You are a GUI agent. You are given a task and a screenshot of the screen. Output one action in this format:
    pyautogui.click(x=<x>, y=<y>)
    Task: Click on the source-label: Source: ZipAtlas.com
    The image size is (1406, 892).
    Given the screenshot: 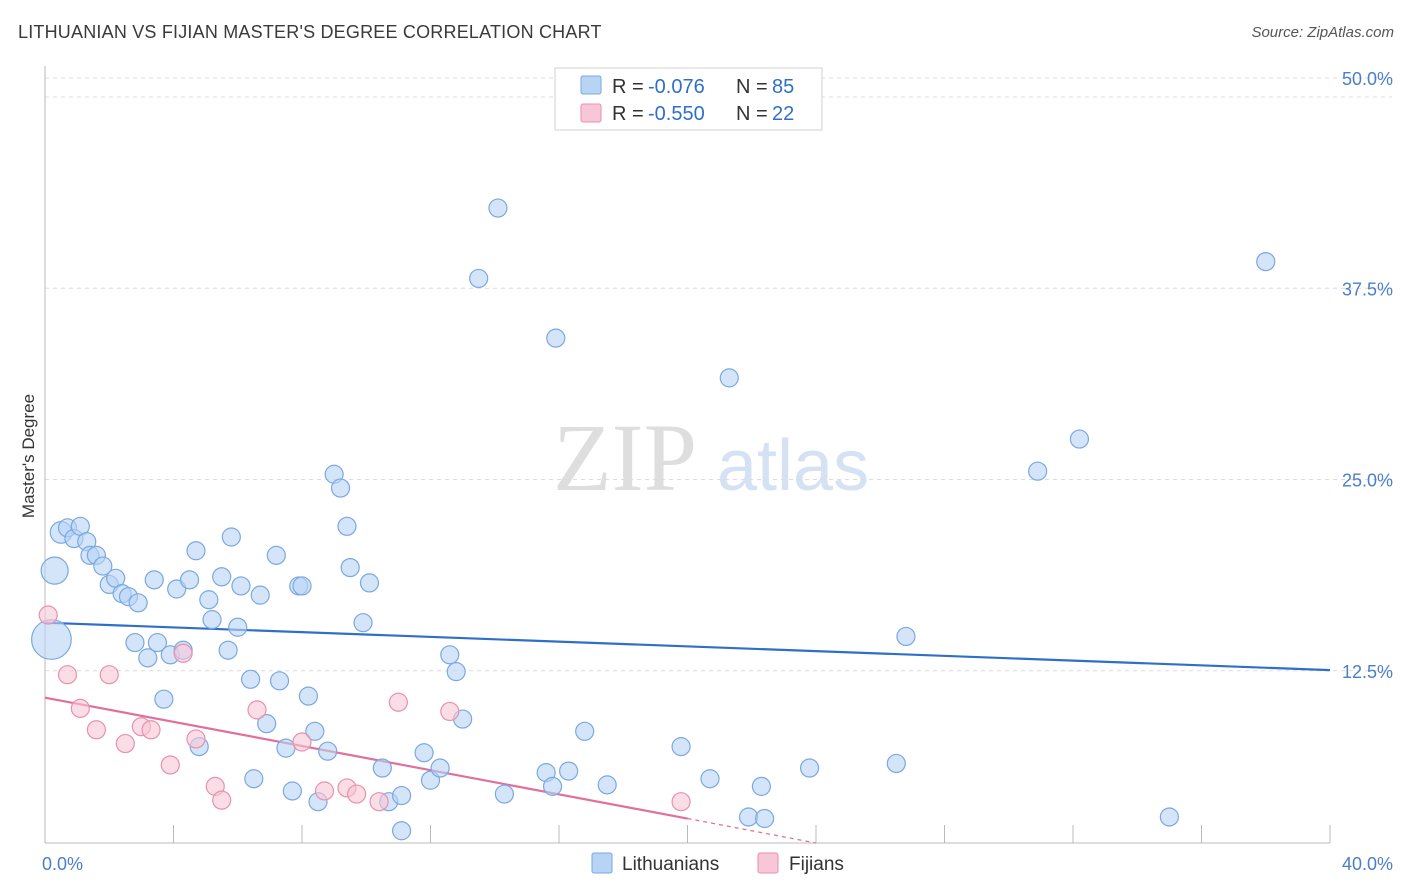 What is the action you would take?
    pyautogui.click(x=1322, y=32)
    